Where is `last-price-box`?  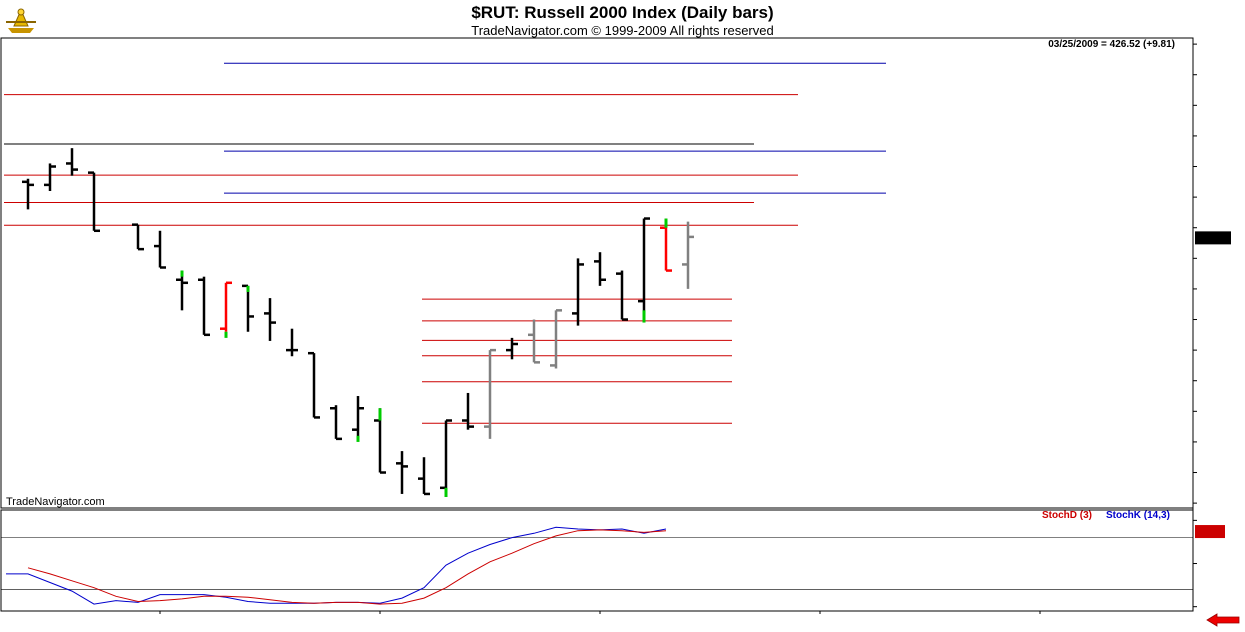
last-price-box is located at coordinates (1213, 238).